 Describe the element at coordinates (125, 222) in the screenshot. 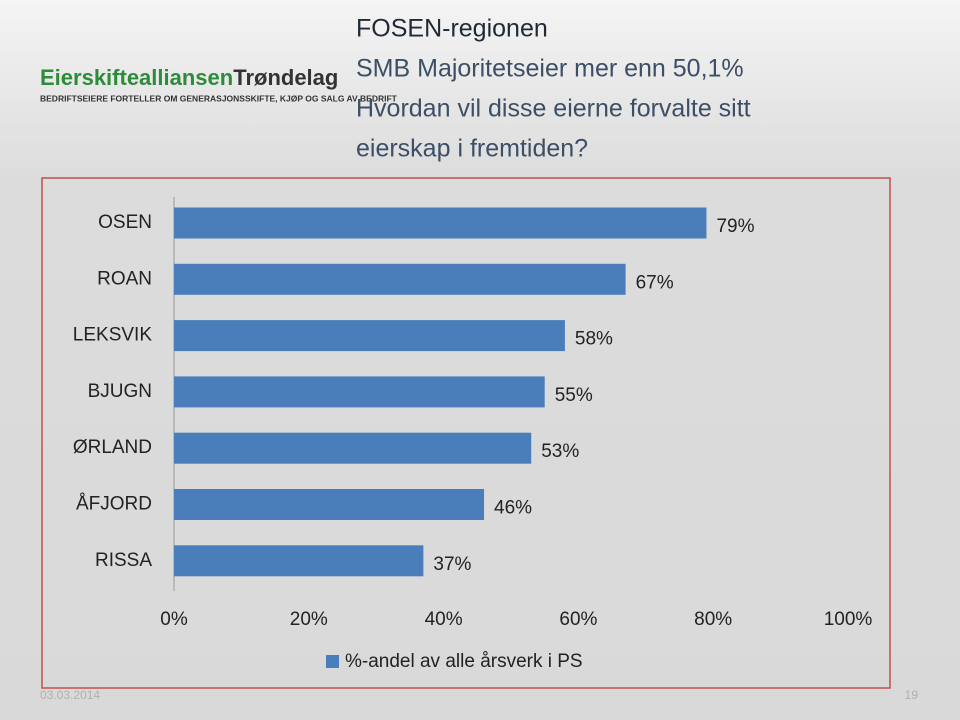

I see `y-tick-label: OSEN` at that location.